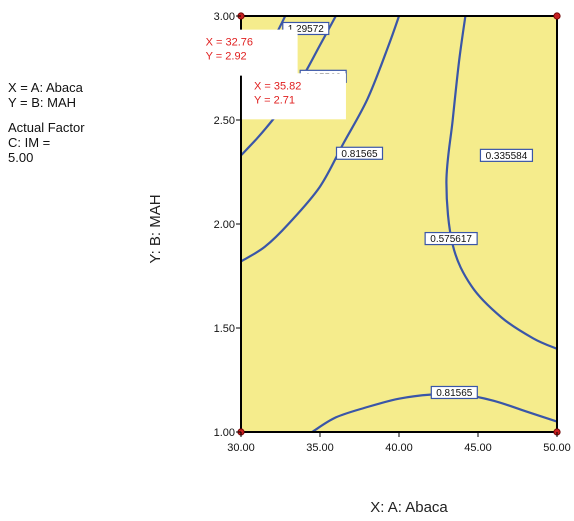  Describe the element at coordinates (224, 17) in the screenshot. I see `y-tick-label: 3.00` at that location.